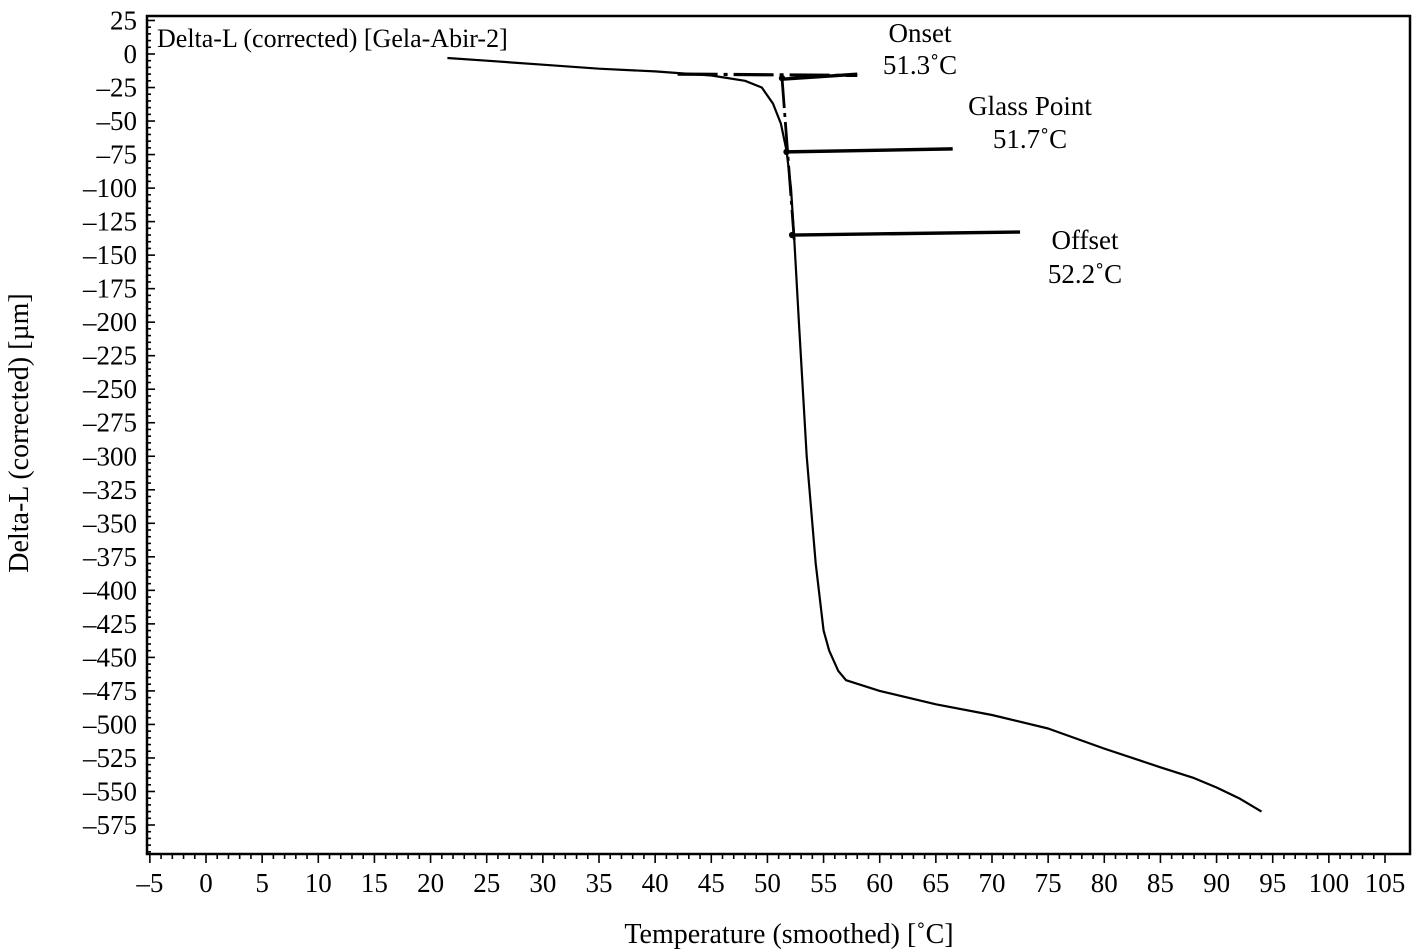 The image size is (1419, 952). What do you see at coordinates (19, 432) in the screenshot?
I see `y-axis-title: Delta-L (corrected) [µm]` at bounding box center [19, 432].